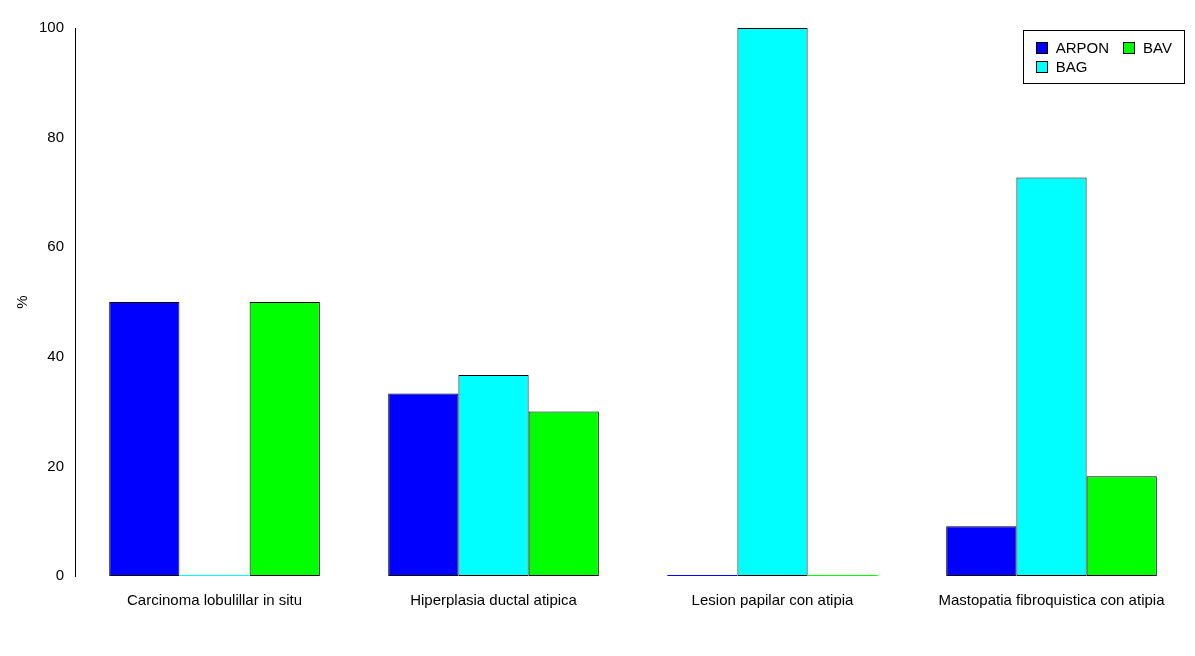  Describe the element at coordinates (56, 136) in the screenshot. I see `y-tick-label: 80` at that location.